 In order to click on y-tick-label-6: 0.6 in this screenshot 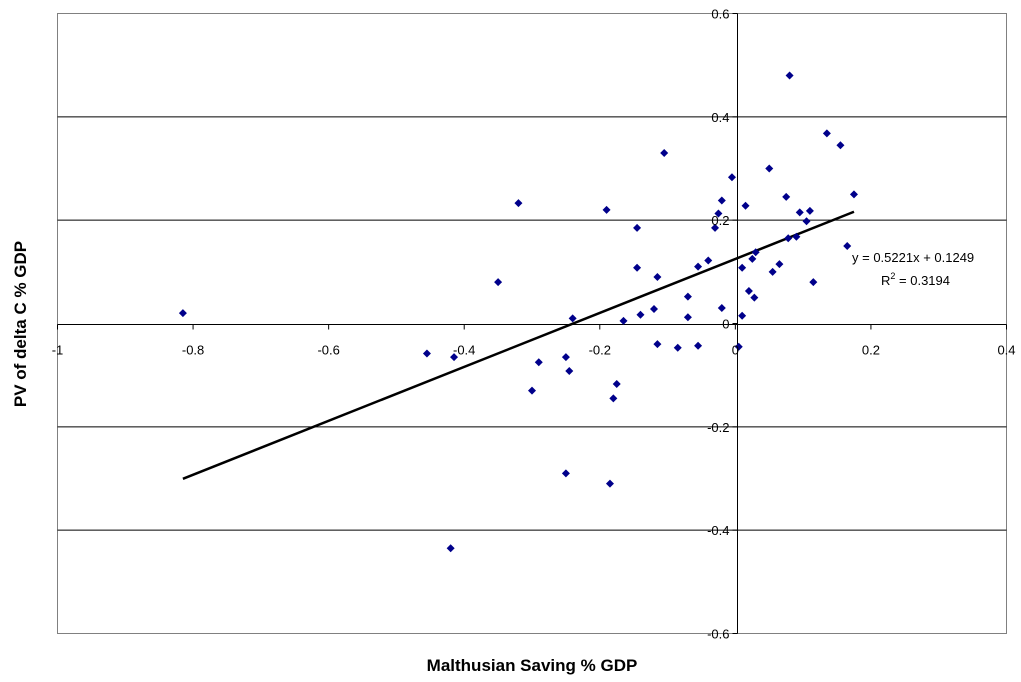, I will do `click(720, 14)`.